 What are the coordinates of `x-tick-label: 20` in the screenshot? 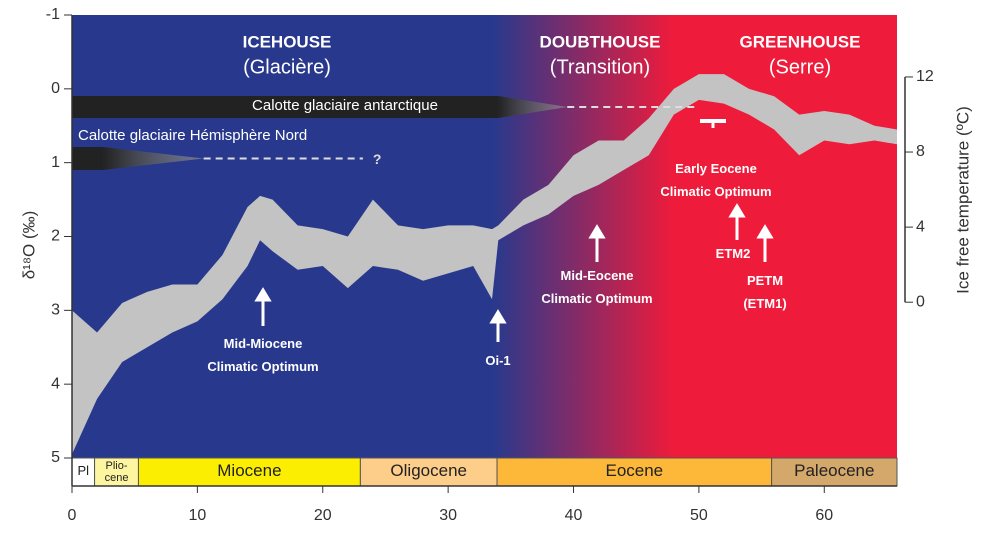 It's located at (323, 515).